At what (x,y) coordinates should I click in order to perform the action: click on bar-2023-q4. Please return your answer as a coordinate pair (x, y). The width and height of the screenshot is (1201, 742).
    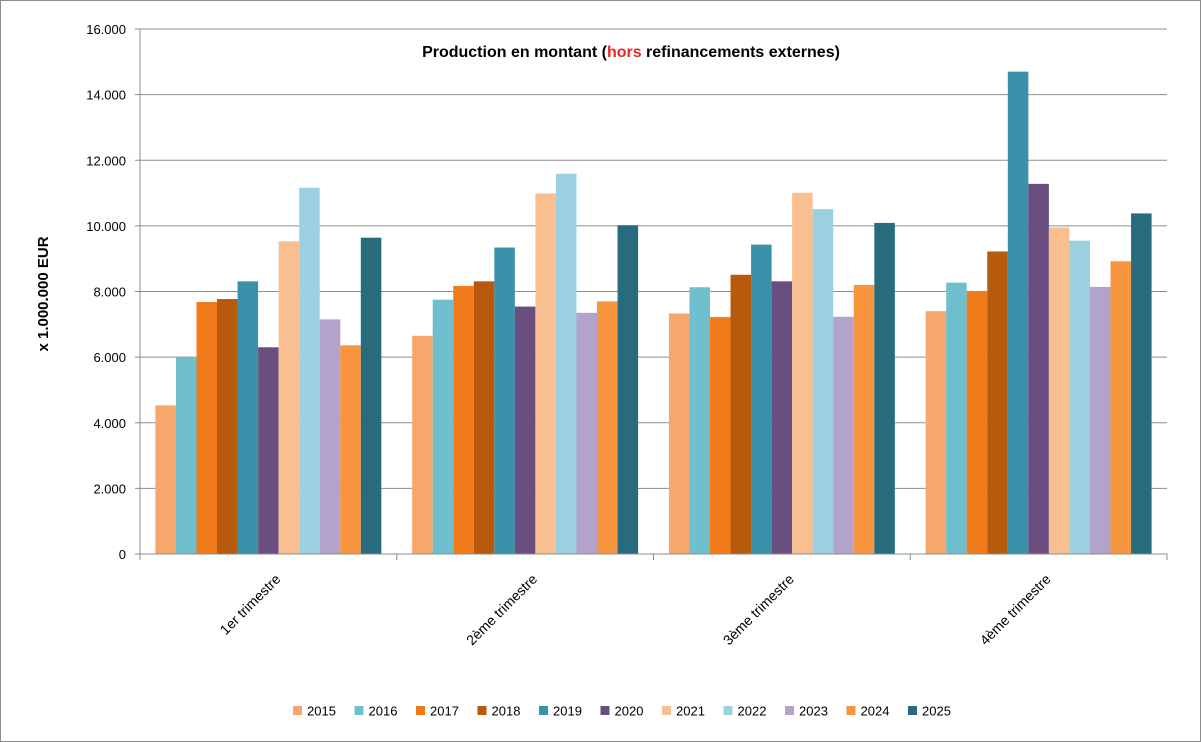
    Looking at the image, I should click on (1100, 420).